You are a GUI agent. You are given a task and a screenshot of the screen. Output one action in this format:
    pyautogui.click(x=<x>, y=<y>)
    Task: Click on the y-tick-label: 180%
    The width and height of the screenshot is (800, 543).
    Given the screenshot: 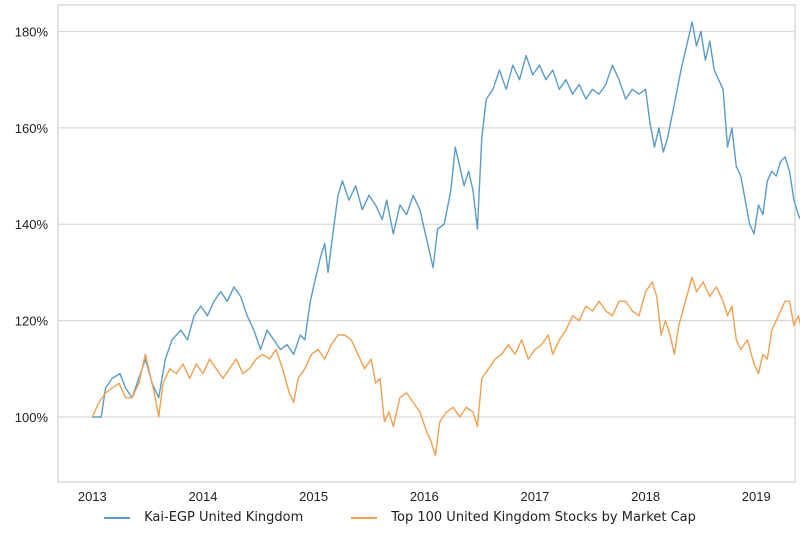 What is the action you would take?
    pyautogui.click(x=32, y=32)
    